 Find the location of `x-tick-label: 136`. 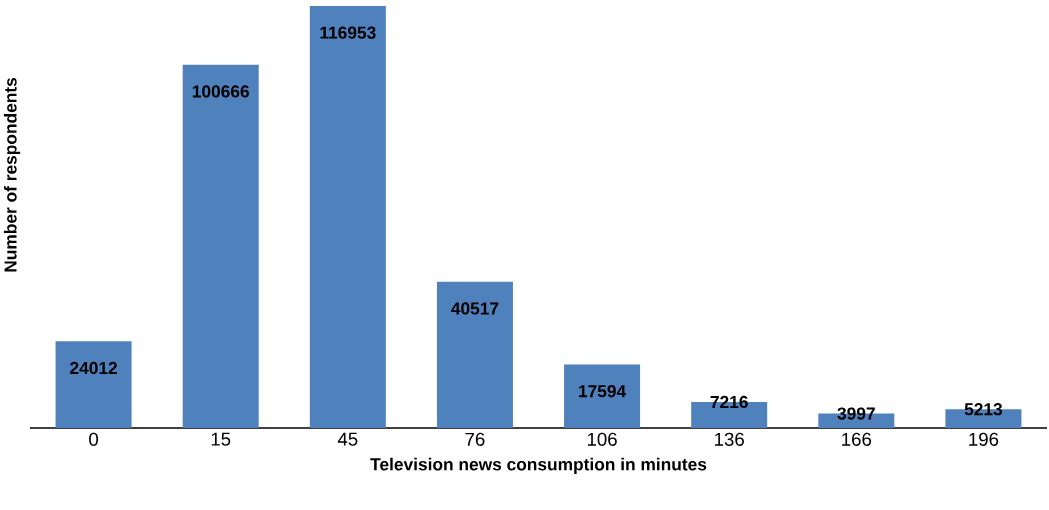

x-tick-label: 136 is located at coordinates (729, 439).